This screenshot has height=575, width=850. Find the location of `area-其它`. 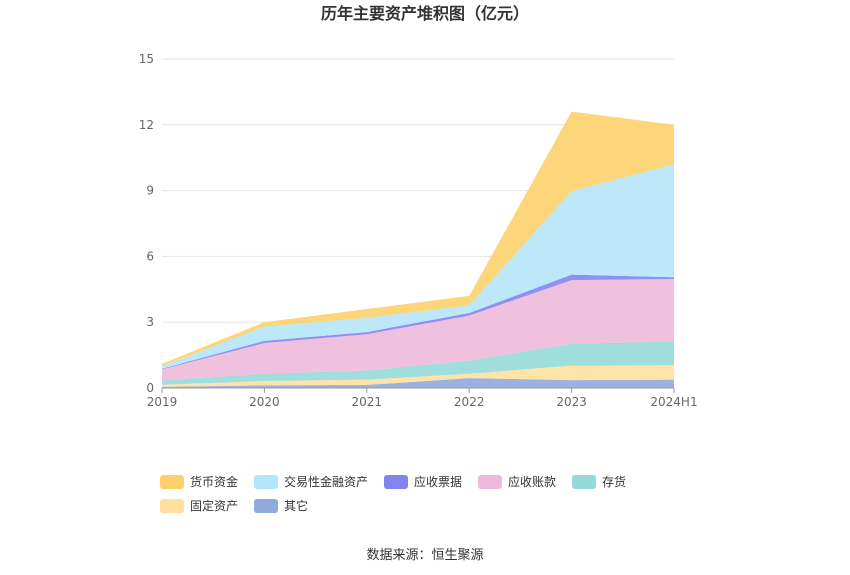

area-其它 is located at coordinates (418, 383).